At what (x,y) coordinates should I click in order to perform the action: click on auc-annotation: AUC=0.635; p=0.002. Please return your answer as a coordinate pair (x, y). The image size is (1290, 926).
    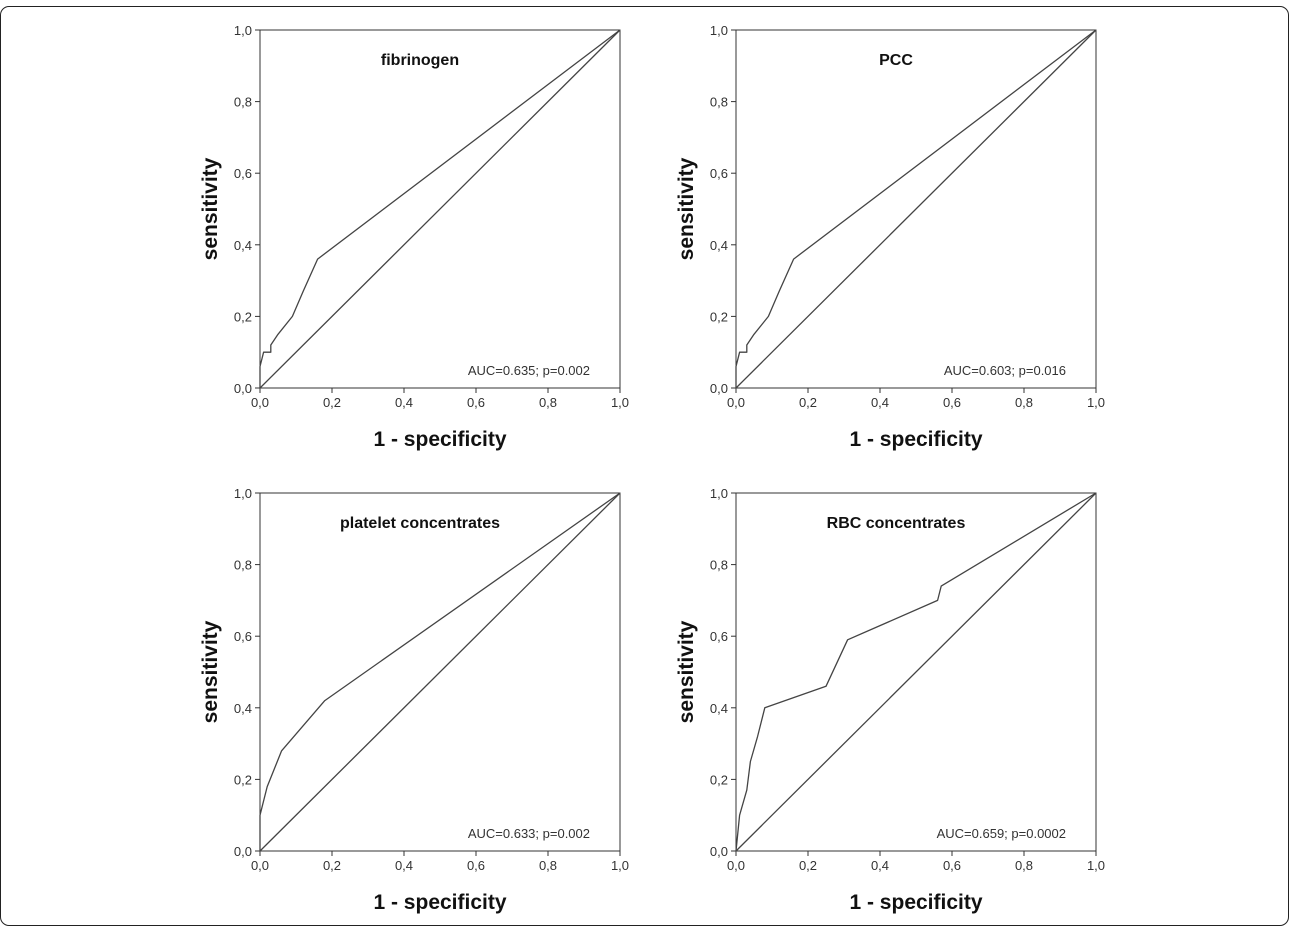
    Looking at the image, I should click on (529, 370).